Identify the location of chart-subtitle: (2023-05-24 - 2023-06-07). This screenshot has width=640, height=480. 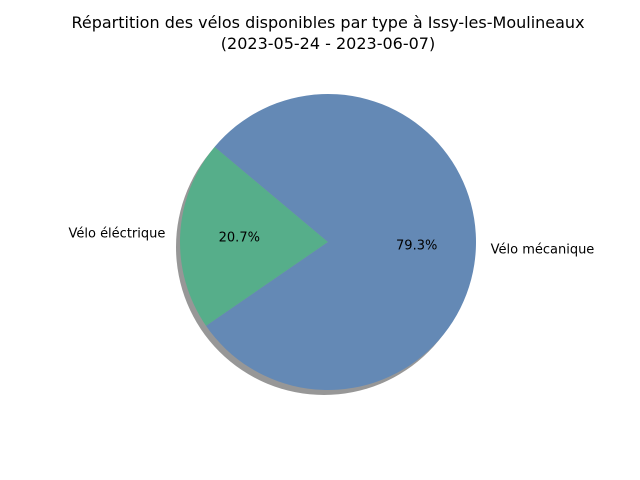
(328, 43).